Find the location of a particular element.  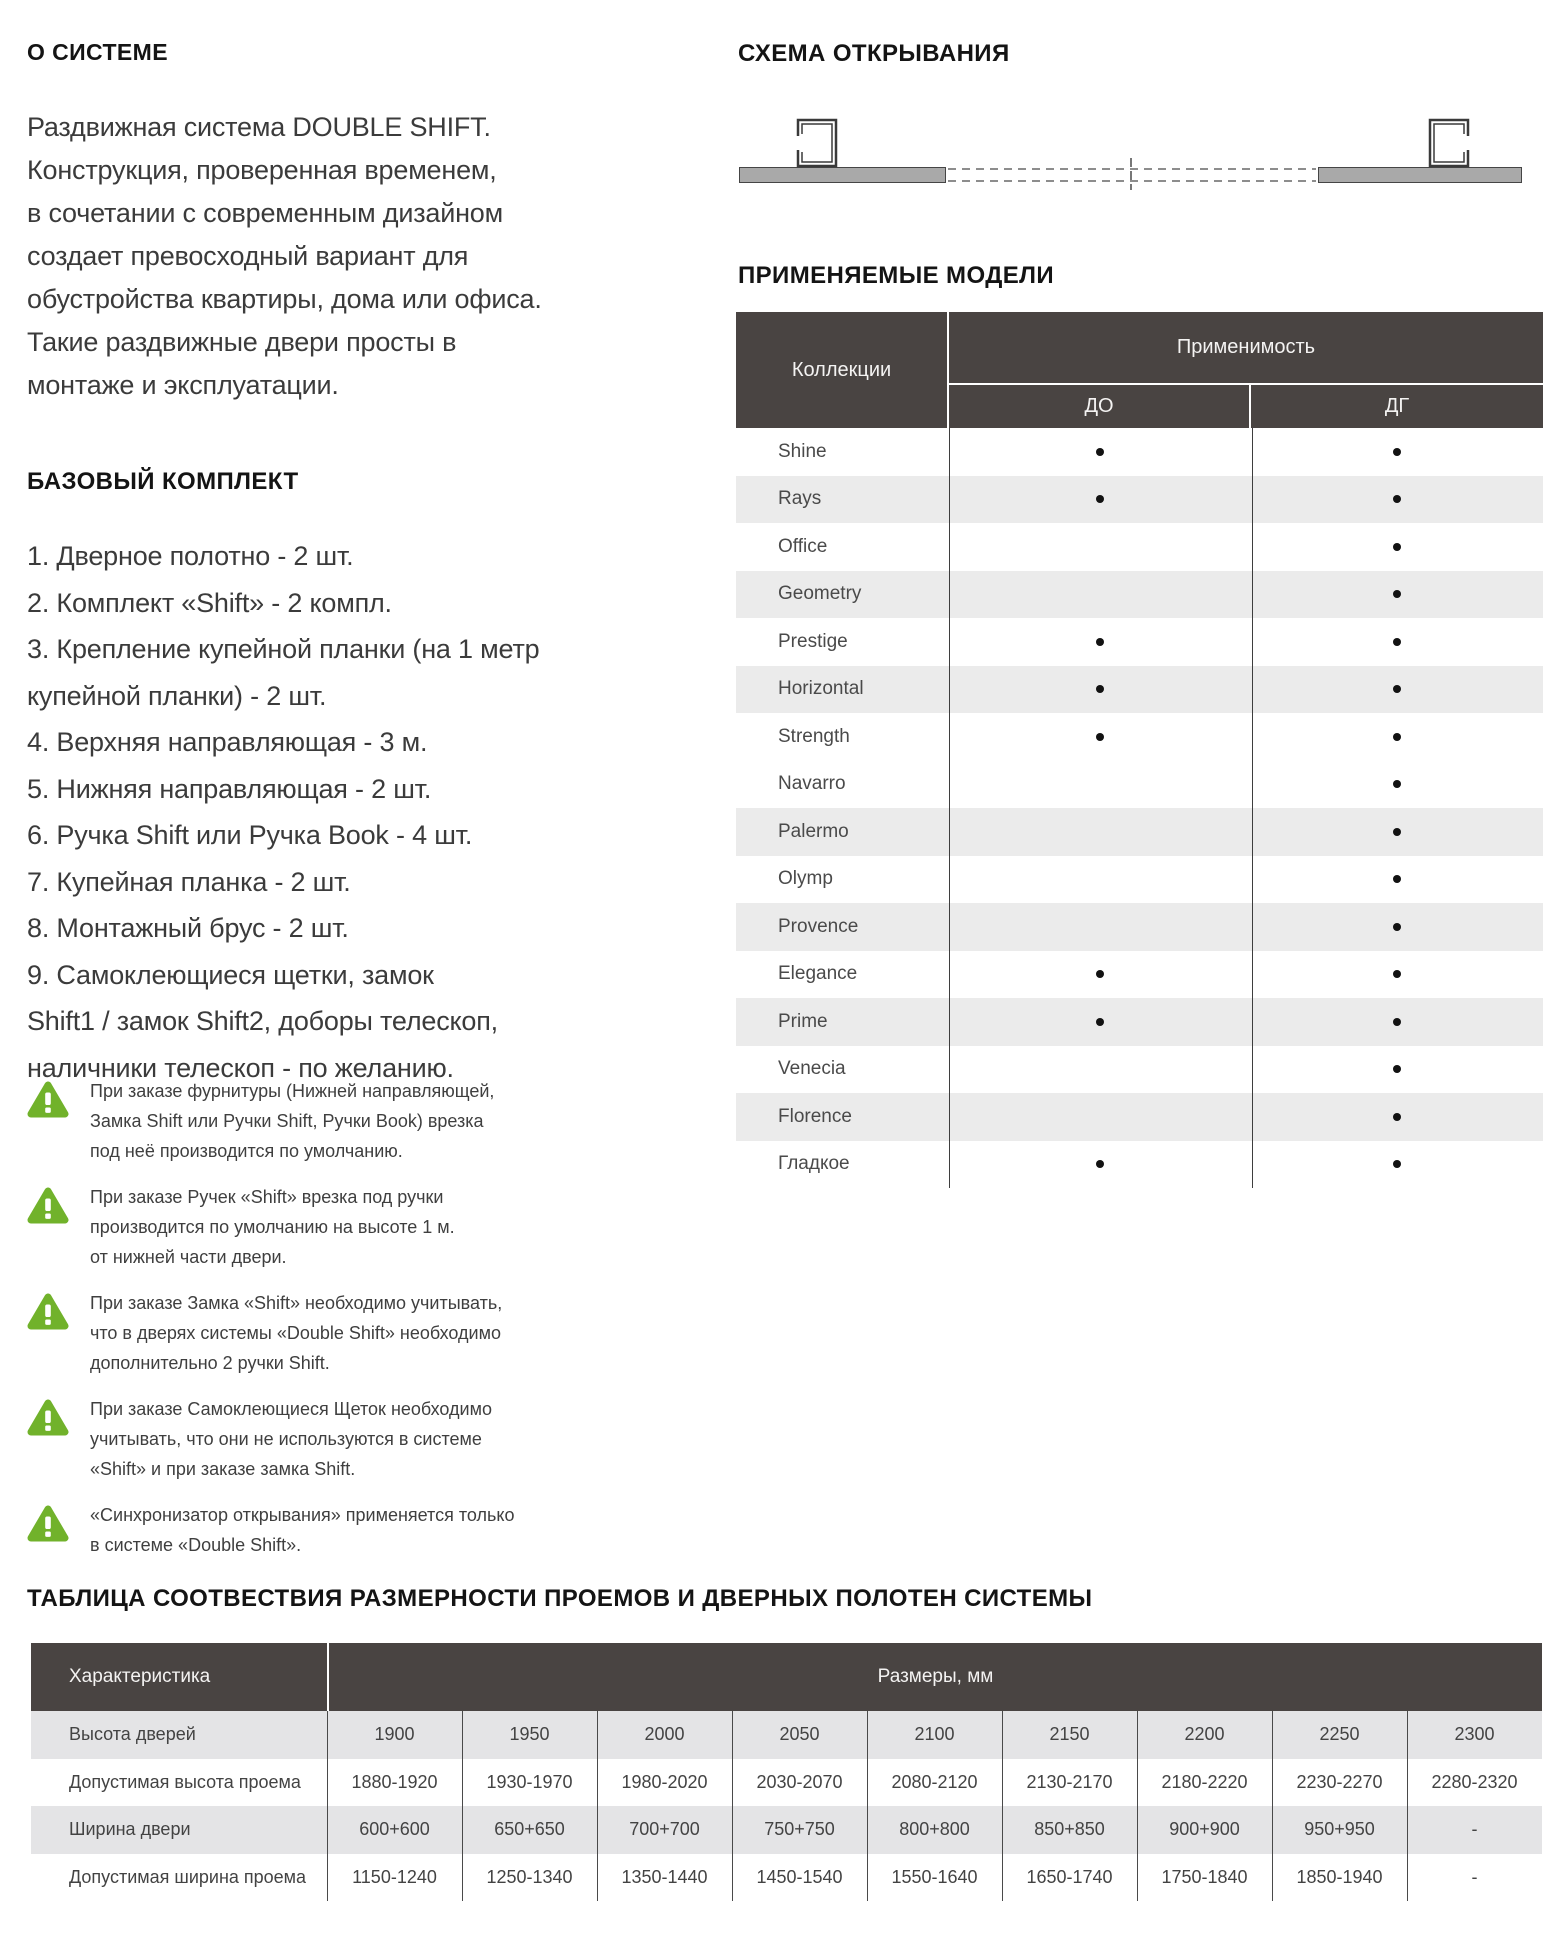

size-value: 750+750 is located at coordinates (799, 1829).